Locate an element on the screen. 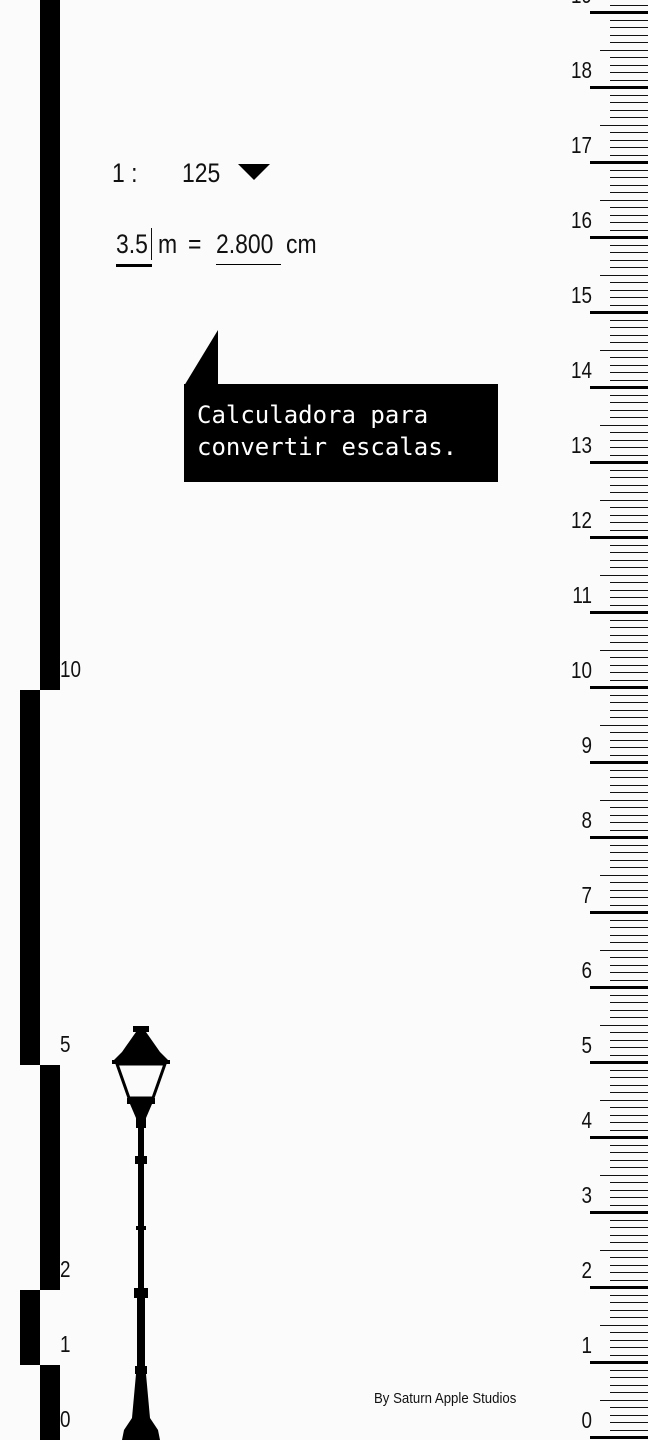 Image resolution: width=648 pixels, height=1440 pixels. equals-sign: = is located at coordinates (195, 244).